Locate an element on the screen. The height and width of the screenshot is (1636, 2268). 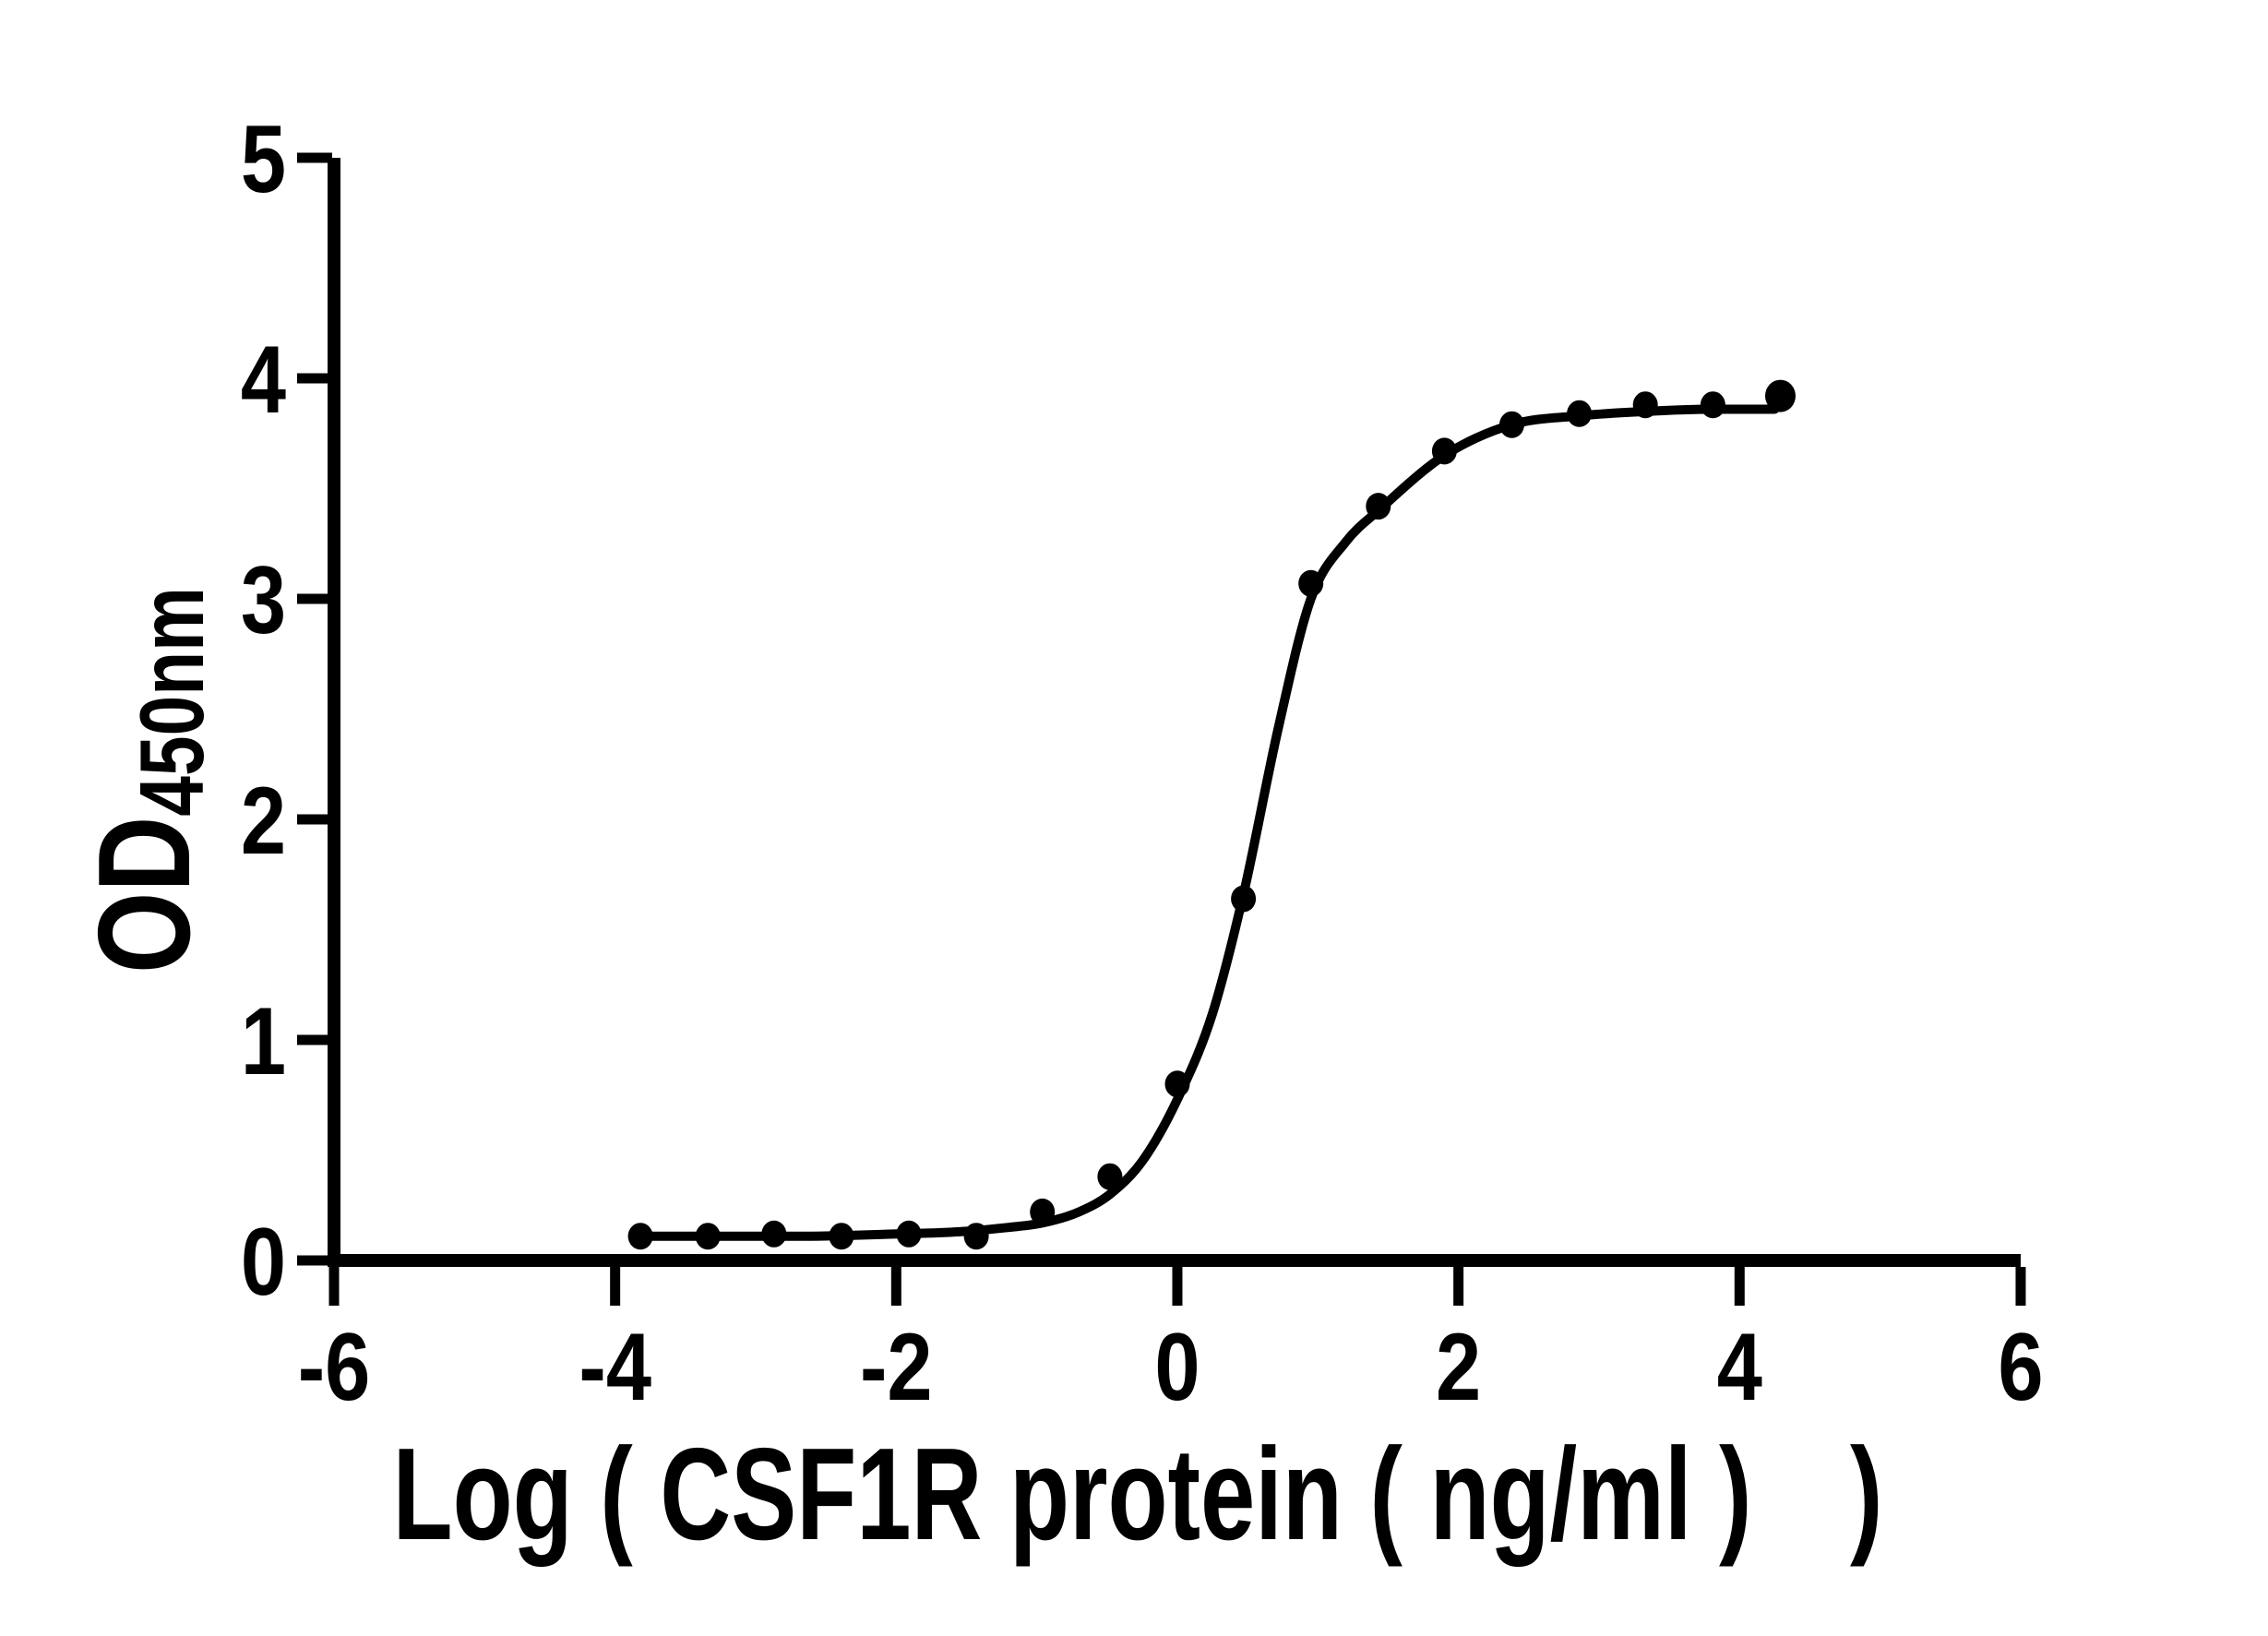
y-tick-label-text: 1 is located at coordinates (263, 1041).